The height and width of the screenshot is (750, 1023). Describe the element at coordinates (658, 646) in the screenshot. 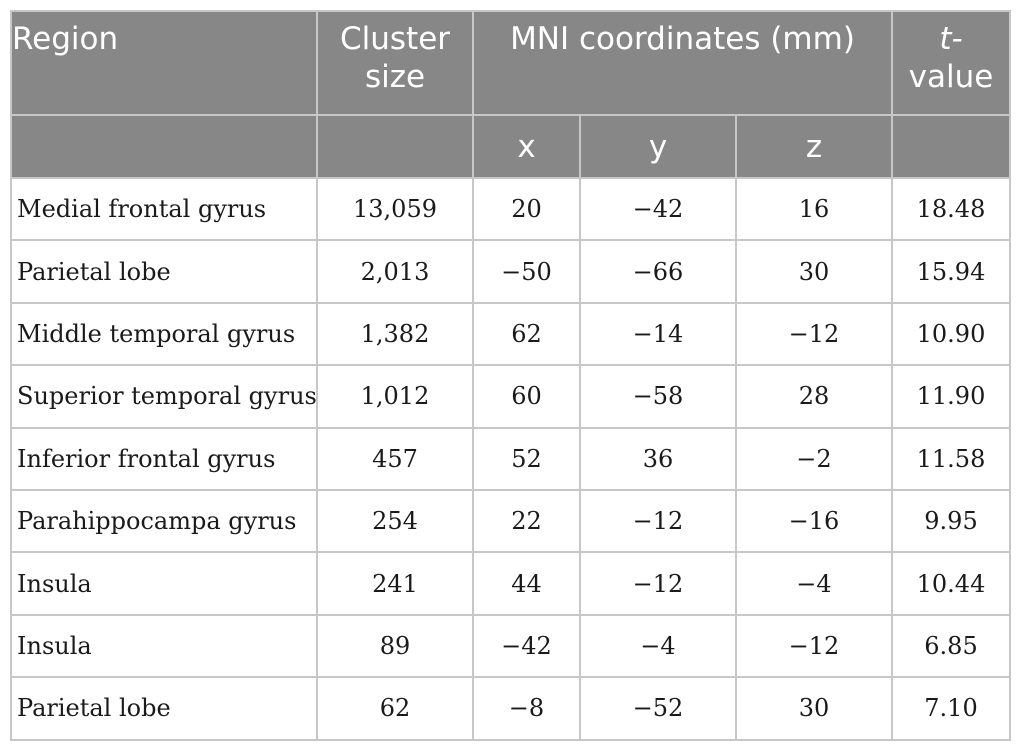

I see `y-cell: −4` at that location.